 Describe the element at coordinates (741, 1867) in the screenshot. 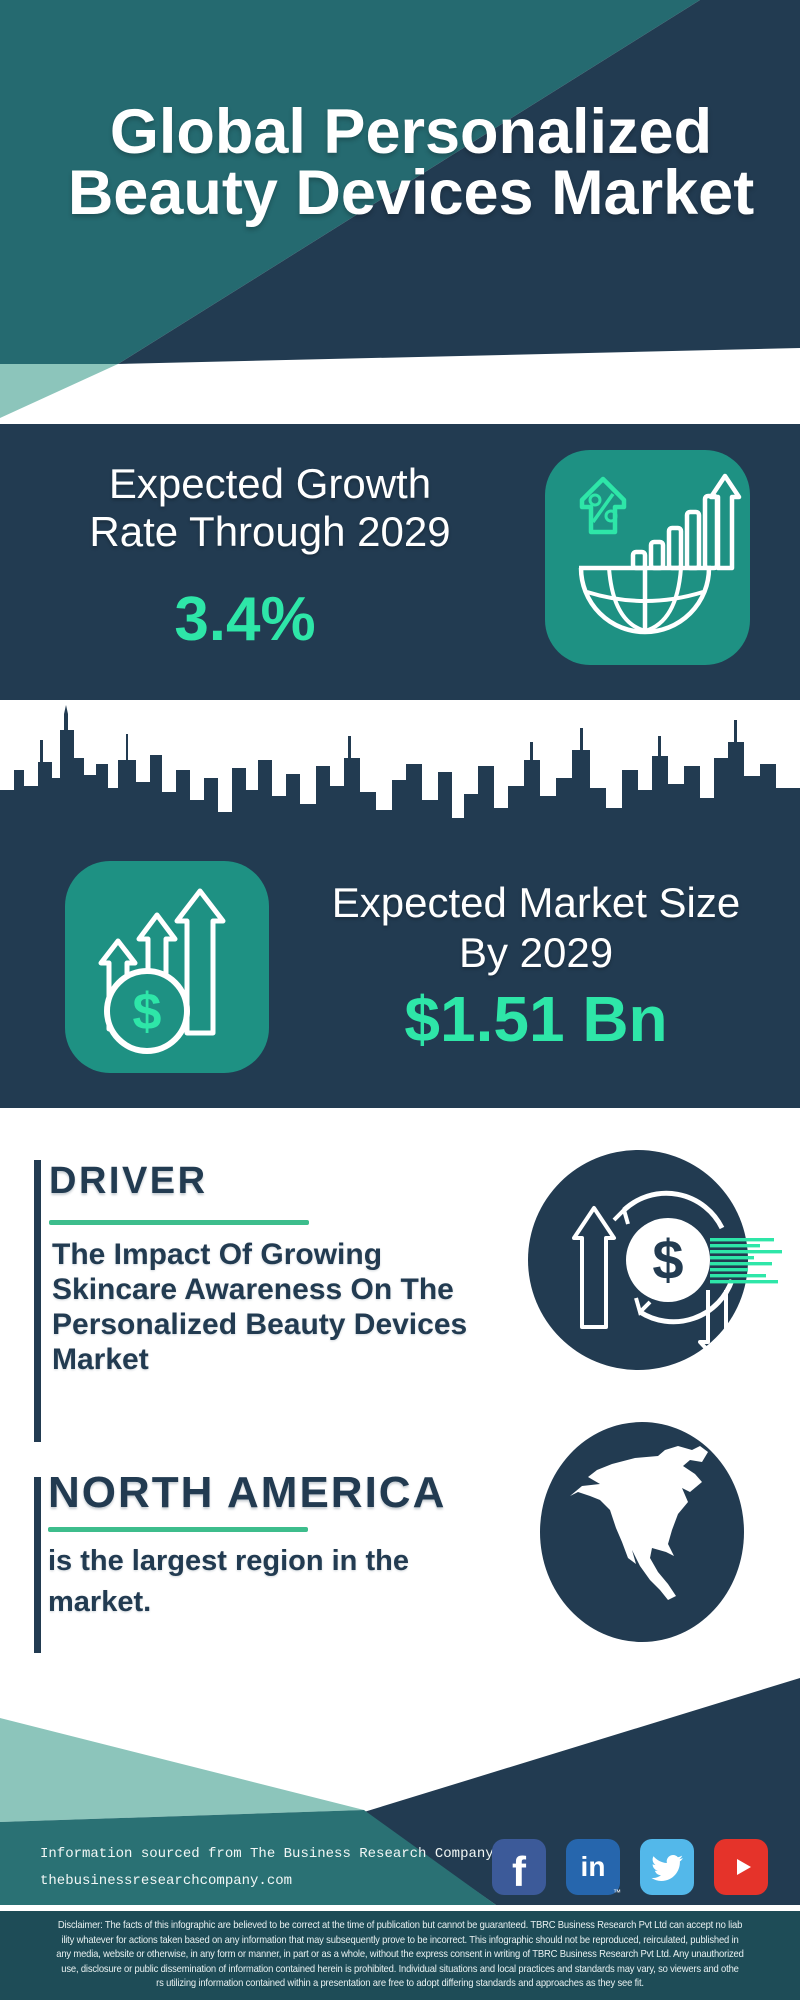

I see `youtube-icon` at that location.